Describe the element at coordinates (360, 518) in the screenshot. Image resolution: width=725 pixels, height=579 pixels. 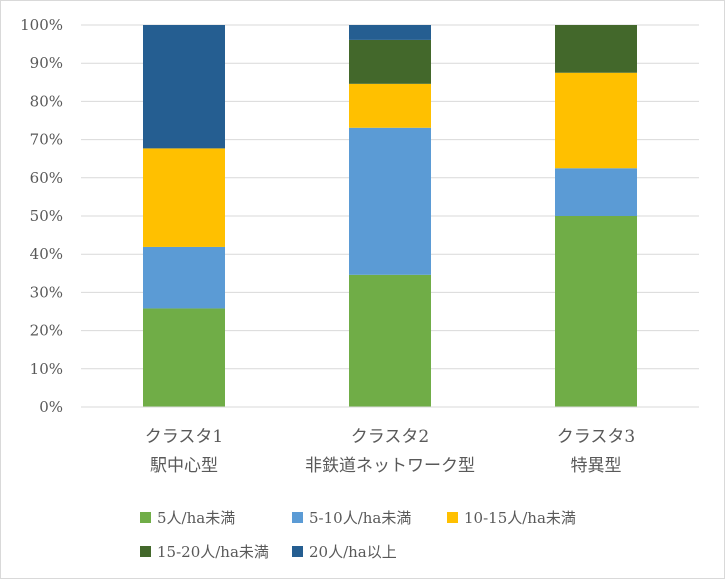
I see `legend-label: 5-10人/ha未満` at that location.